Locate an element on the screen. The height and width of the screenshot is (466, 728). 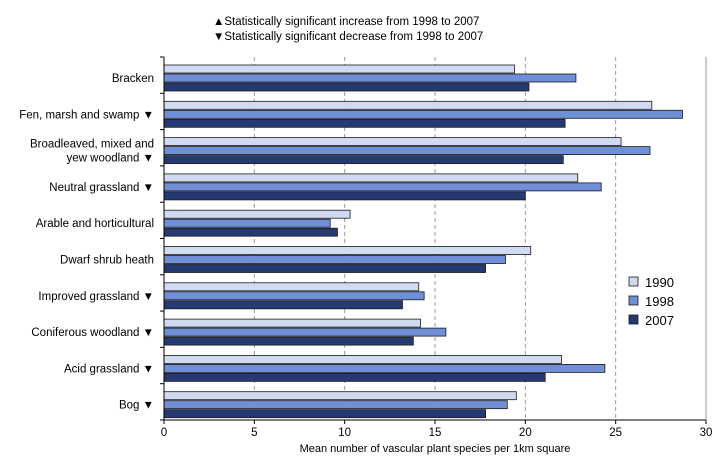
bar-4-1998 is located at coordinates (247, 223).